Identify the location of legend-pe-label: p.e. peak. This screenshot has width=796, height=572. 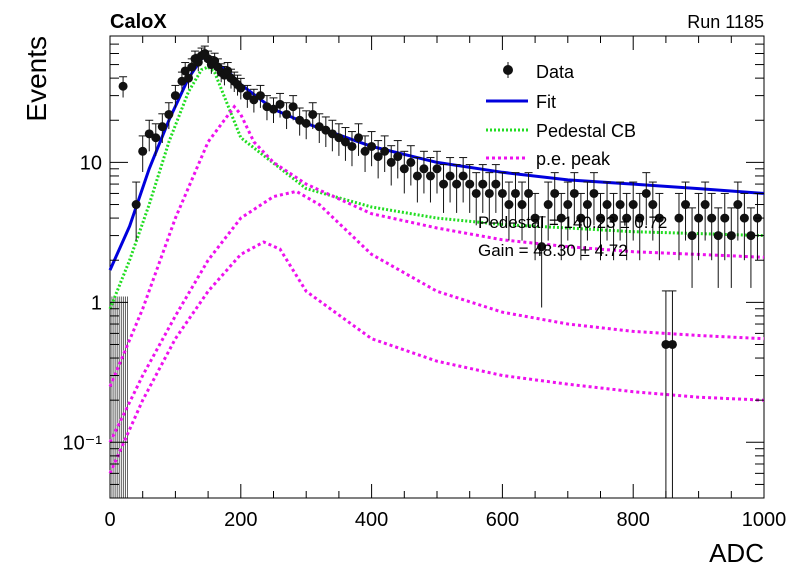
(573, 159).